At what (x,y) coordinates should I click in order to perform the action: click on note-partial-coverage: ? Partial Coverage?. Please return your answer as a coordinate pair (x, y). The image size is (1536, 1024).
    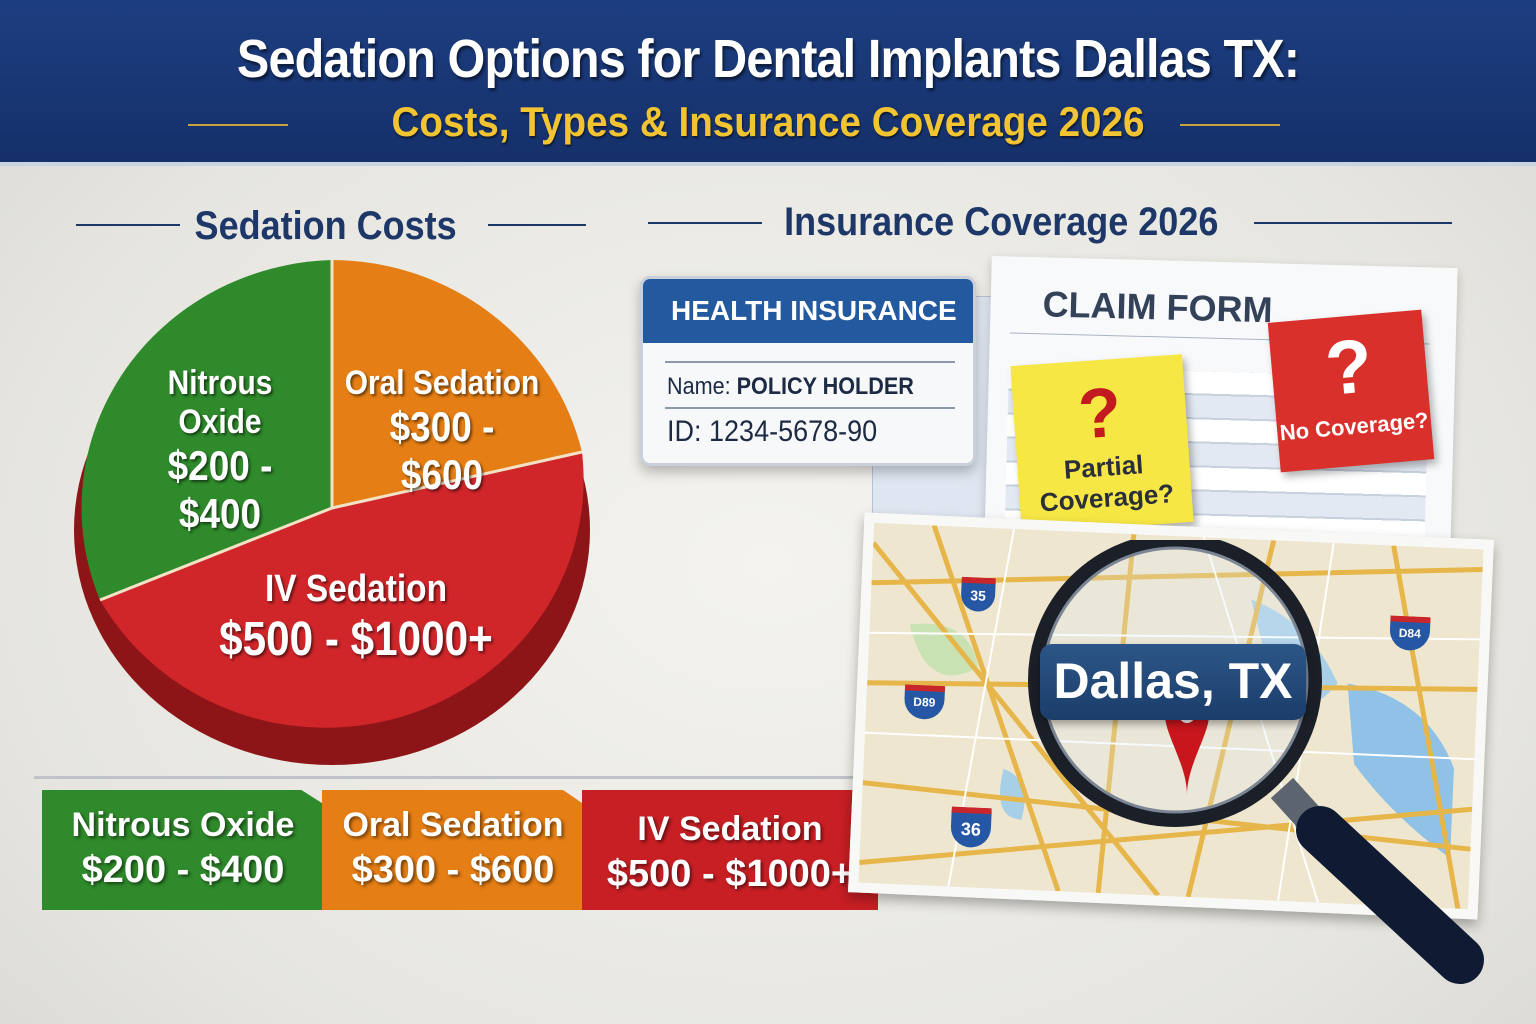
    Looking at the image, I should click on (1102, 444).